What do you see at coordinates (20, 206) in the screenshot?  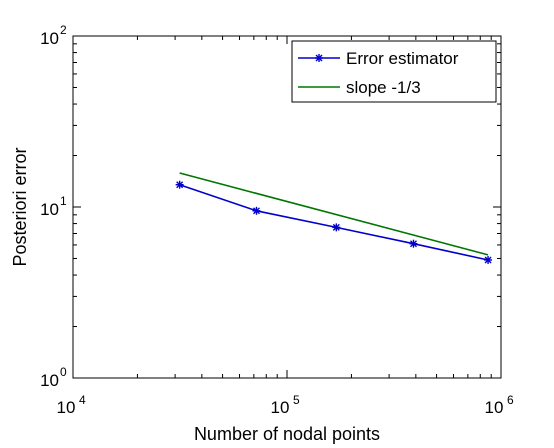 I see `y-axis-label: Posteriori error` at bounding box center [20, 206].